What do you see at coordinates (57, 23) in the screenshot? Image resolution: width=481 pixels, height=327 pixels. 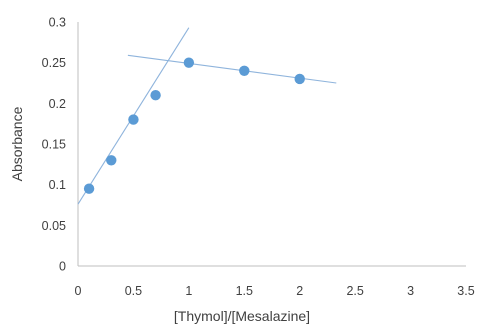 I see `y-tick-label: 0.3` at bounding box center [57, 23].